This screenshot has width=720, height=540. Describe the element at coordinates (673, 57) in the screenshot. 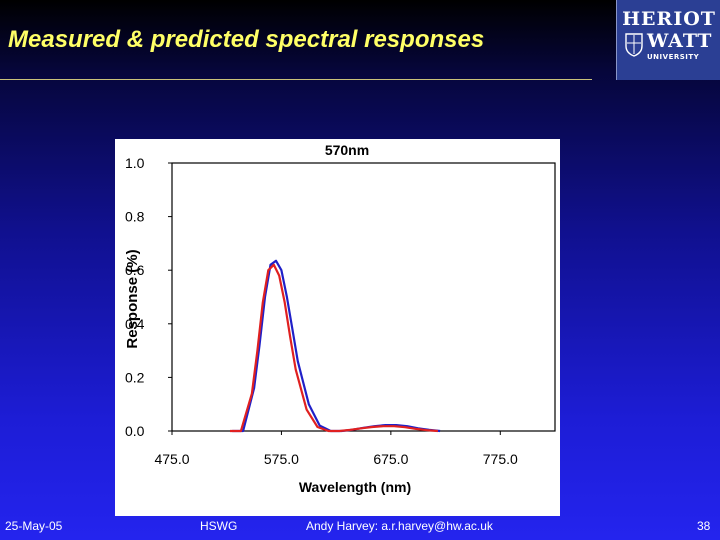

I see `logo-line-3: UNIVERSITY` at that location.